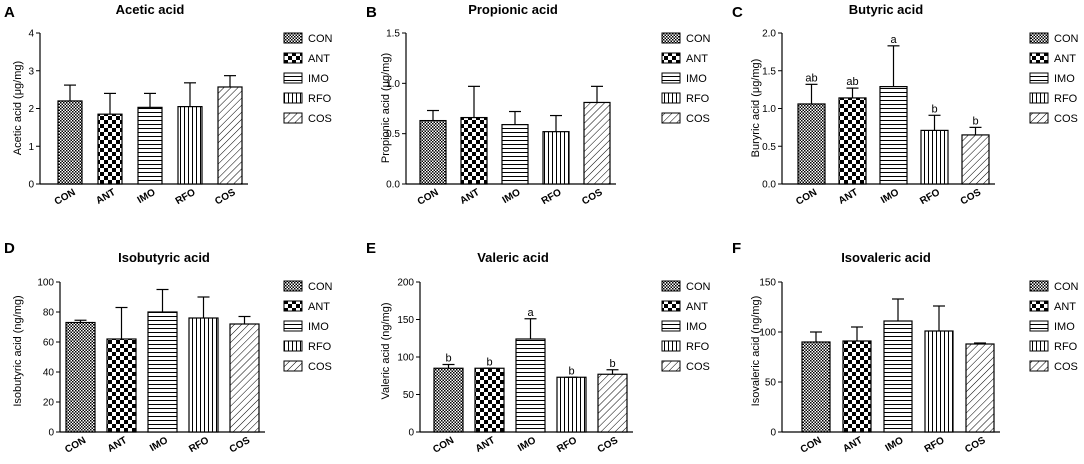 The image size is (1084, 464). What do you see at coordinates (49, 343) in the screenshot?
I see `y-tick-label: 60` at bounding box center [49, 343].